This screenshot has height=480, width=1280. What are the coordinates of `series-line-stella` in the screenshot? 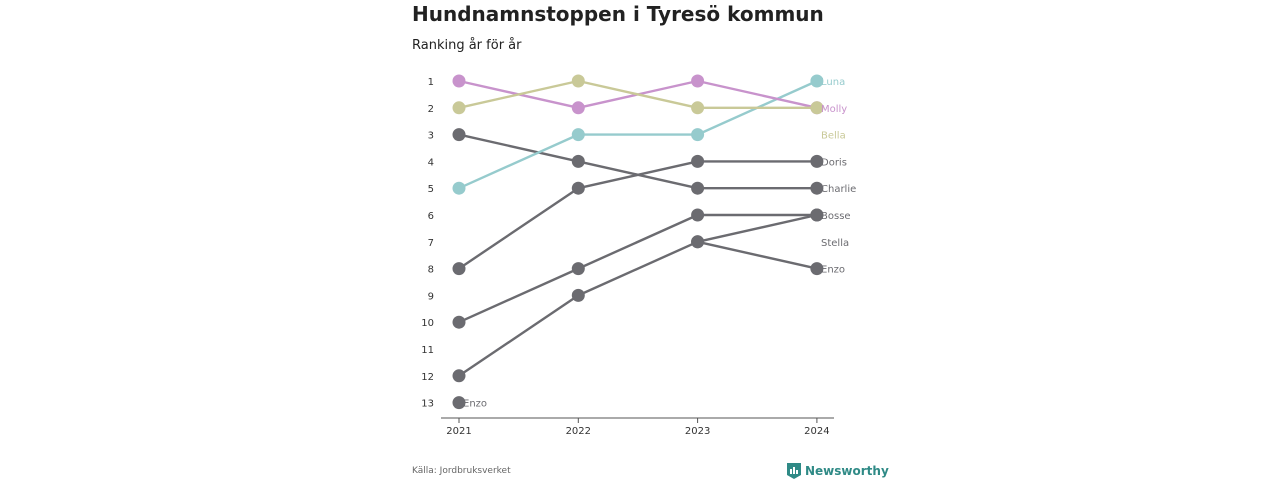 It's located at (637, 268).